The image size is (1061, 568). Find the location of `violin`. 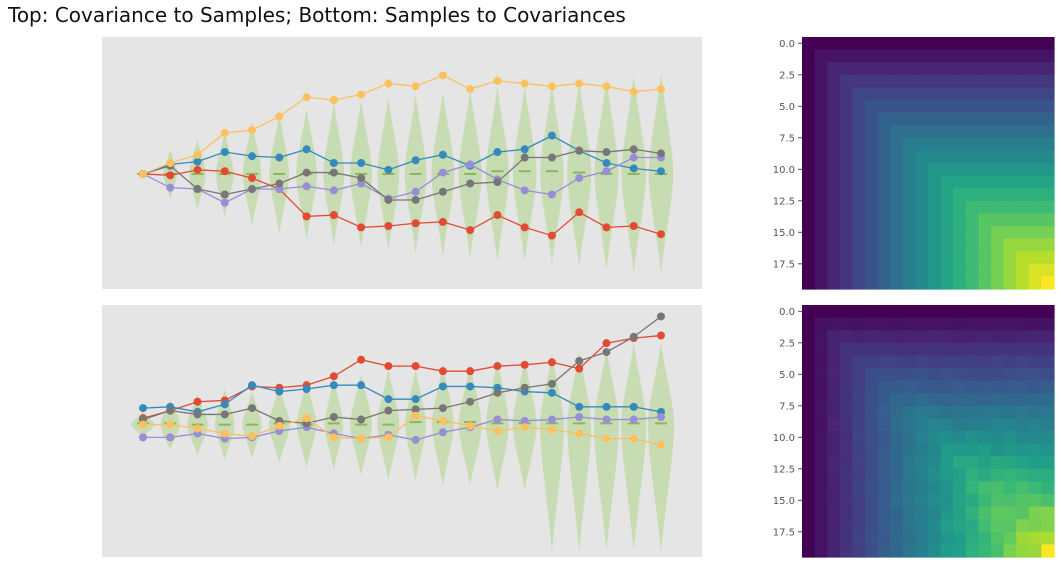

violin is located at coordinates (552, 174).